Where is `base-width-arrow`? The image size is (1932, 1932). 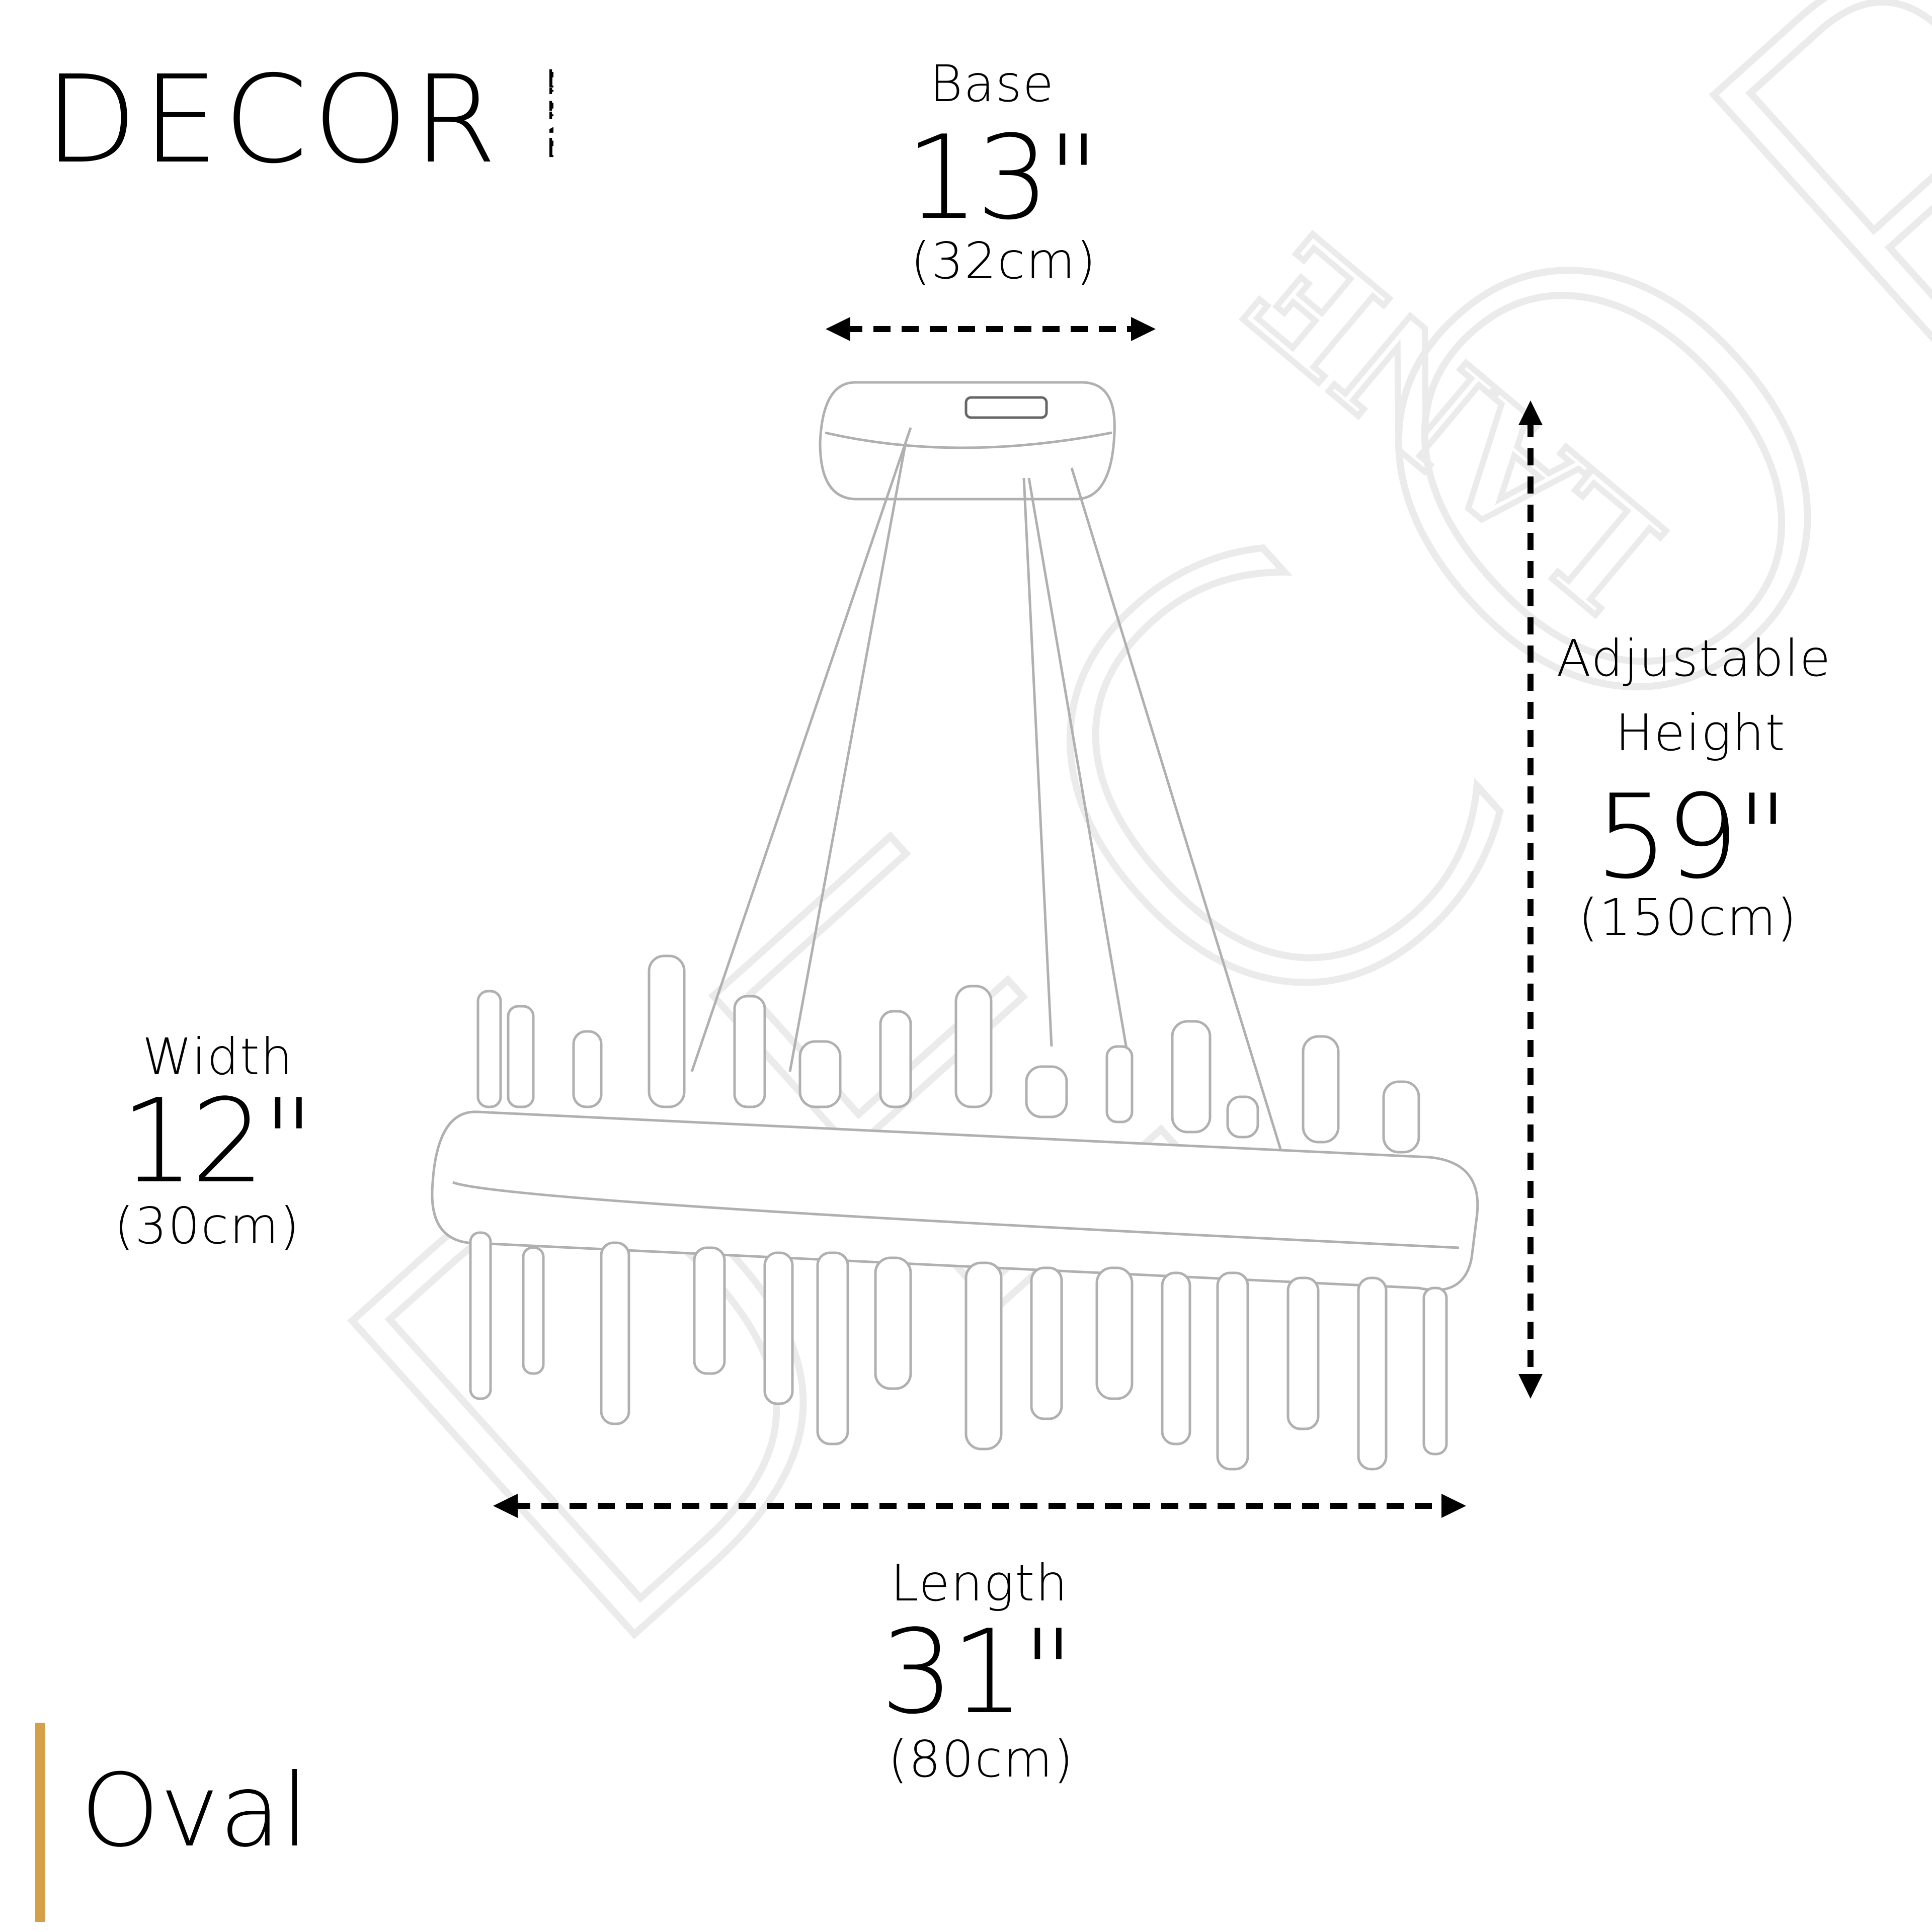 base-width-arrow is located at coordinates (991, 329).